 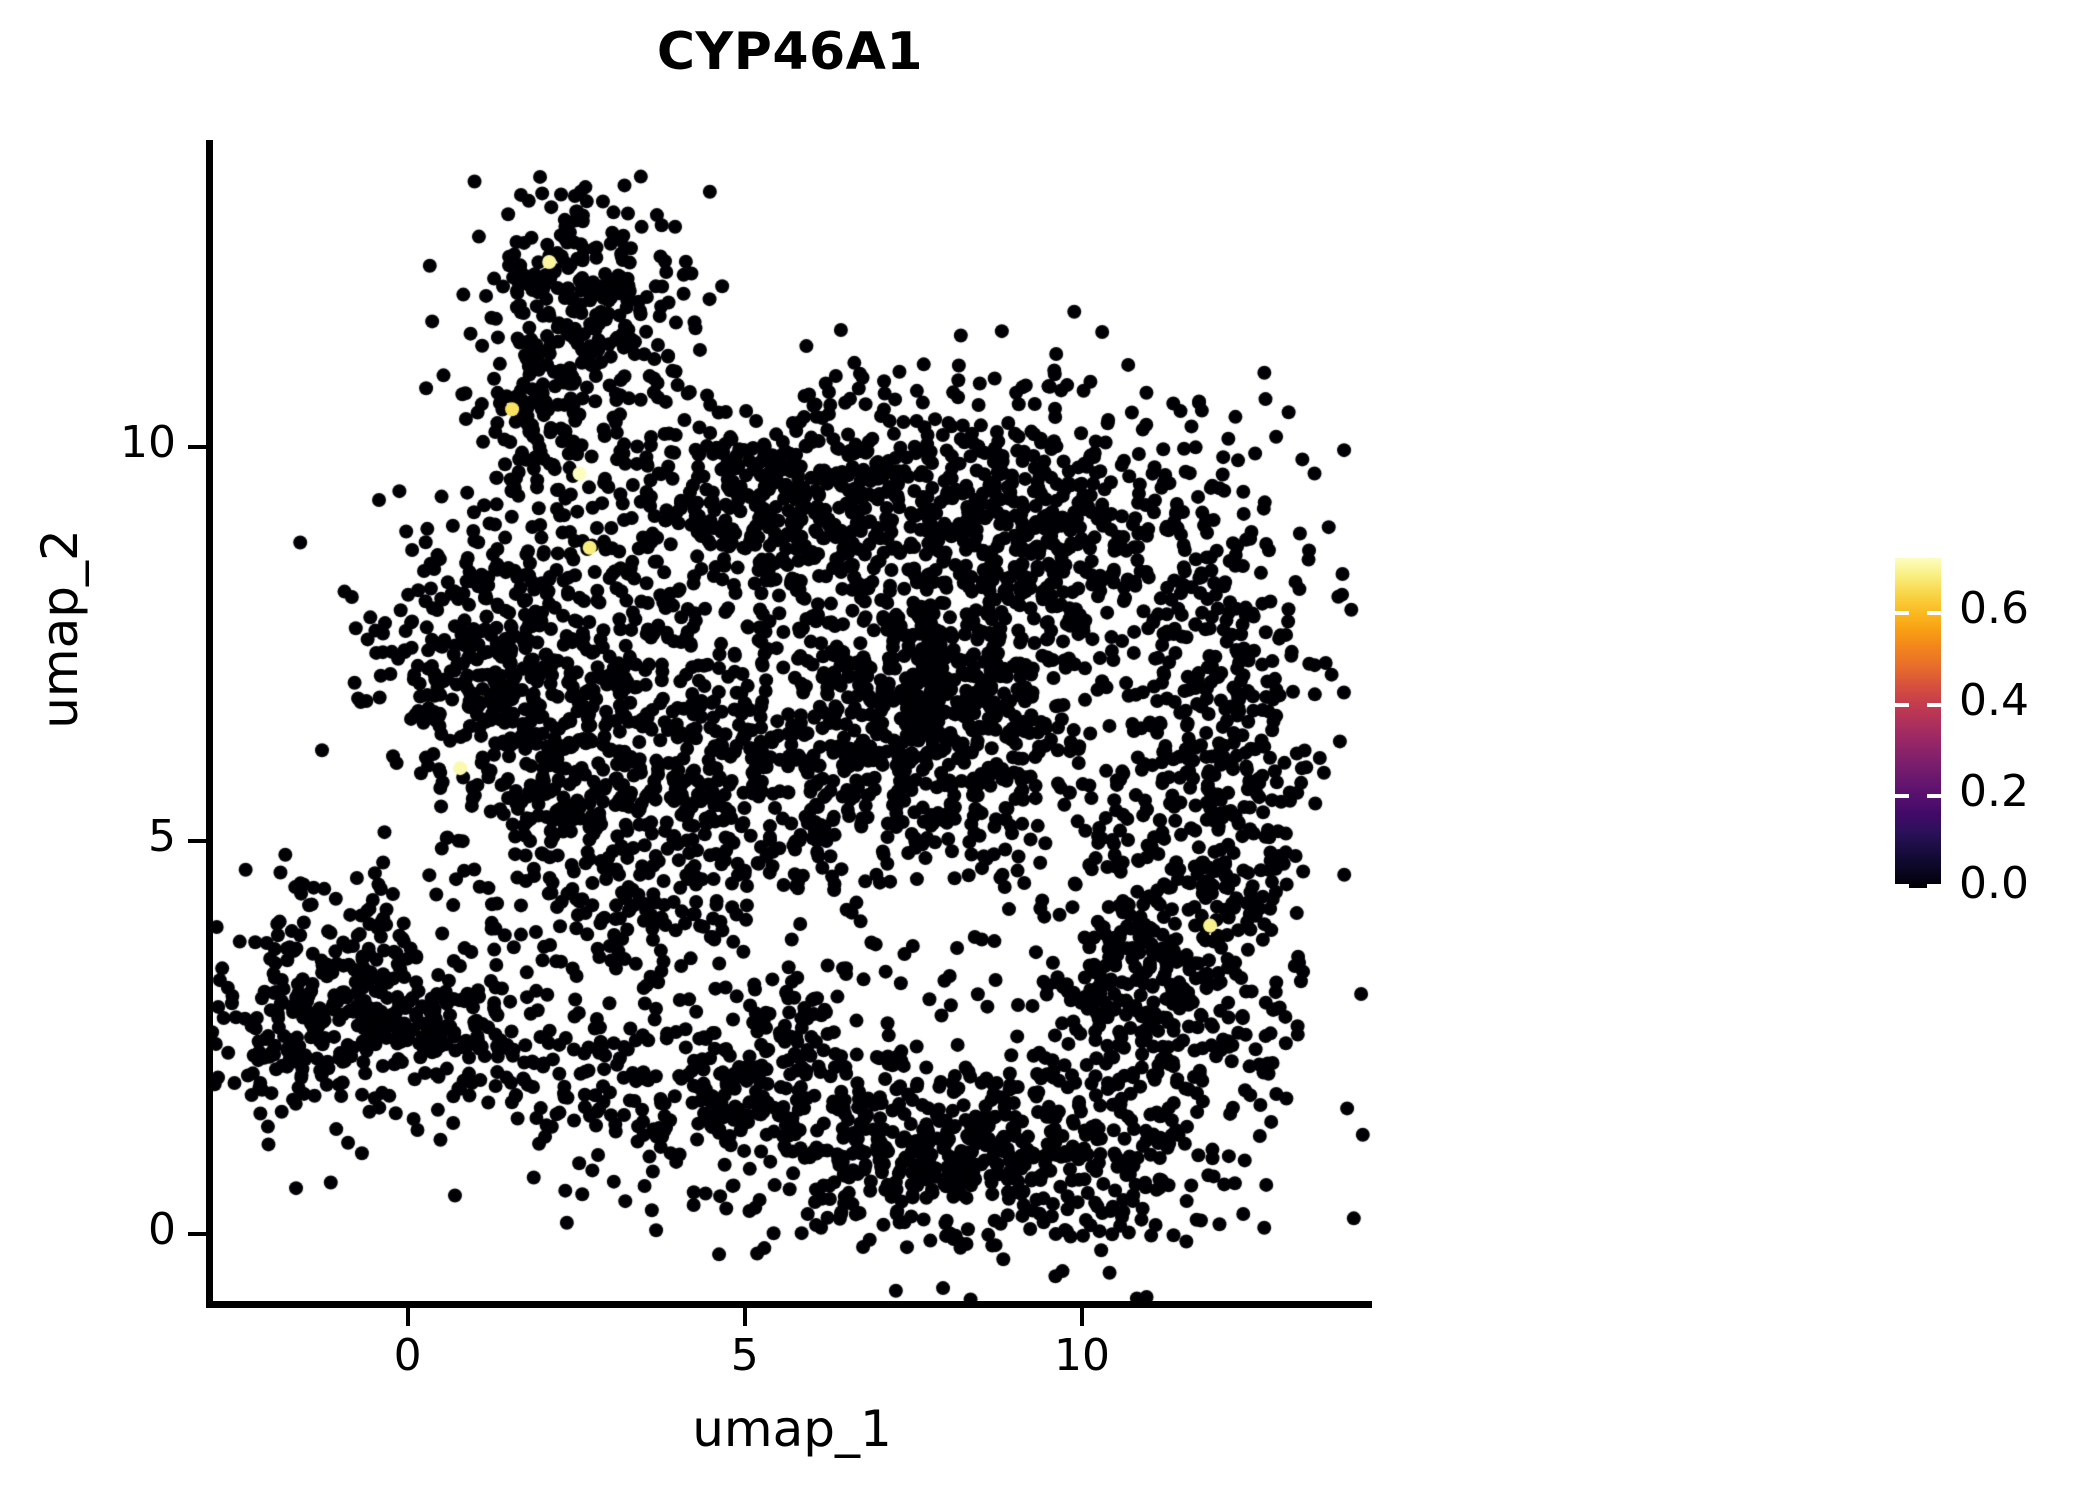 What do you see at coordinates (1994, 608) in the screenshot?
I see `colorbar-tick-label: 0.6` at bounding box center [1994, 608].